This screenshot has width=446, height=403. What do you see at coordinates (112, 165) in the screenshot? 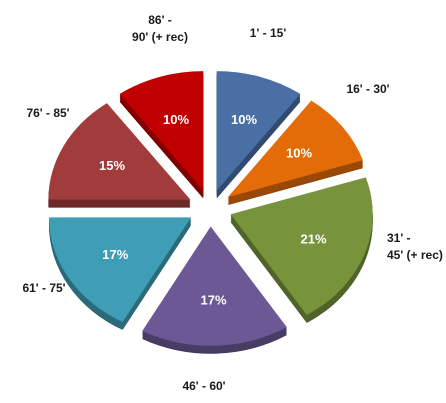
I see `slice-percentage-label: 15%` at bounding box center [112, 165].